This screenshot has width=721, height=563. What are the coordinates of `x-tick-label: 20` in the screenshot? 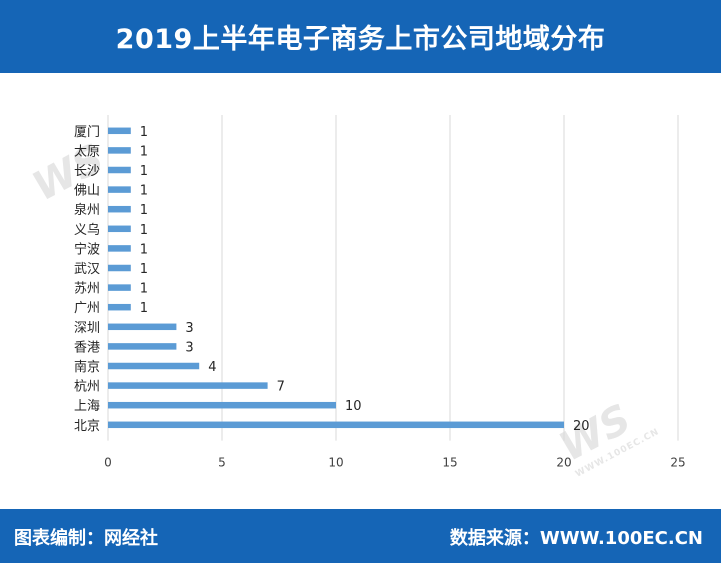 It's located at (563, 463).